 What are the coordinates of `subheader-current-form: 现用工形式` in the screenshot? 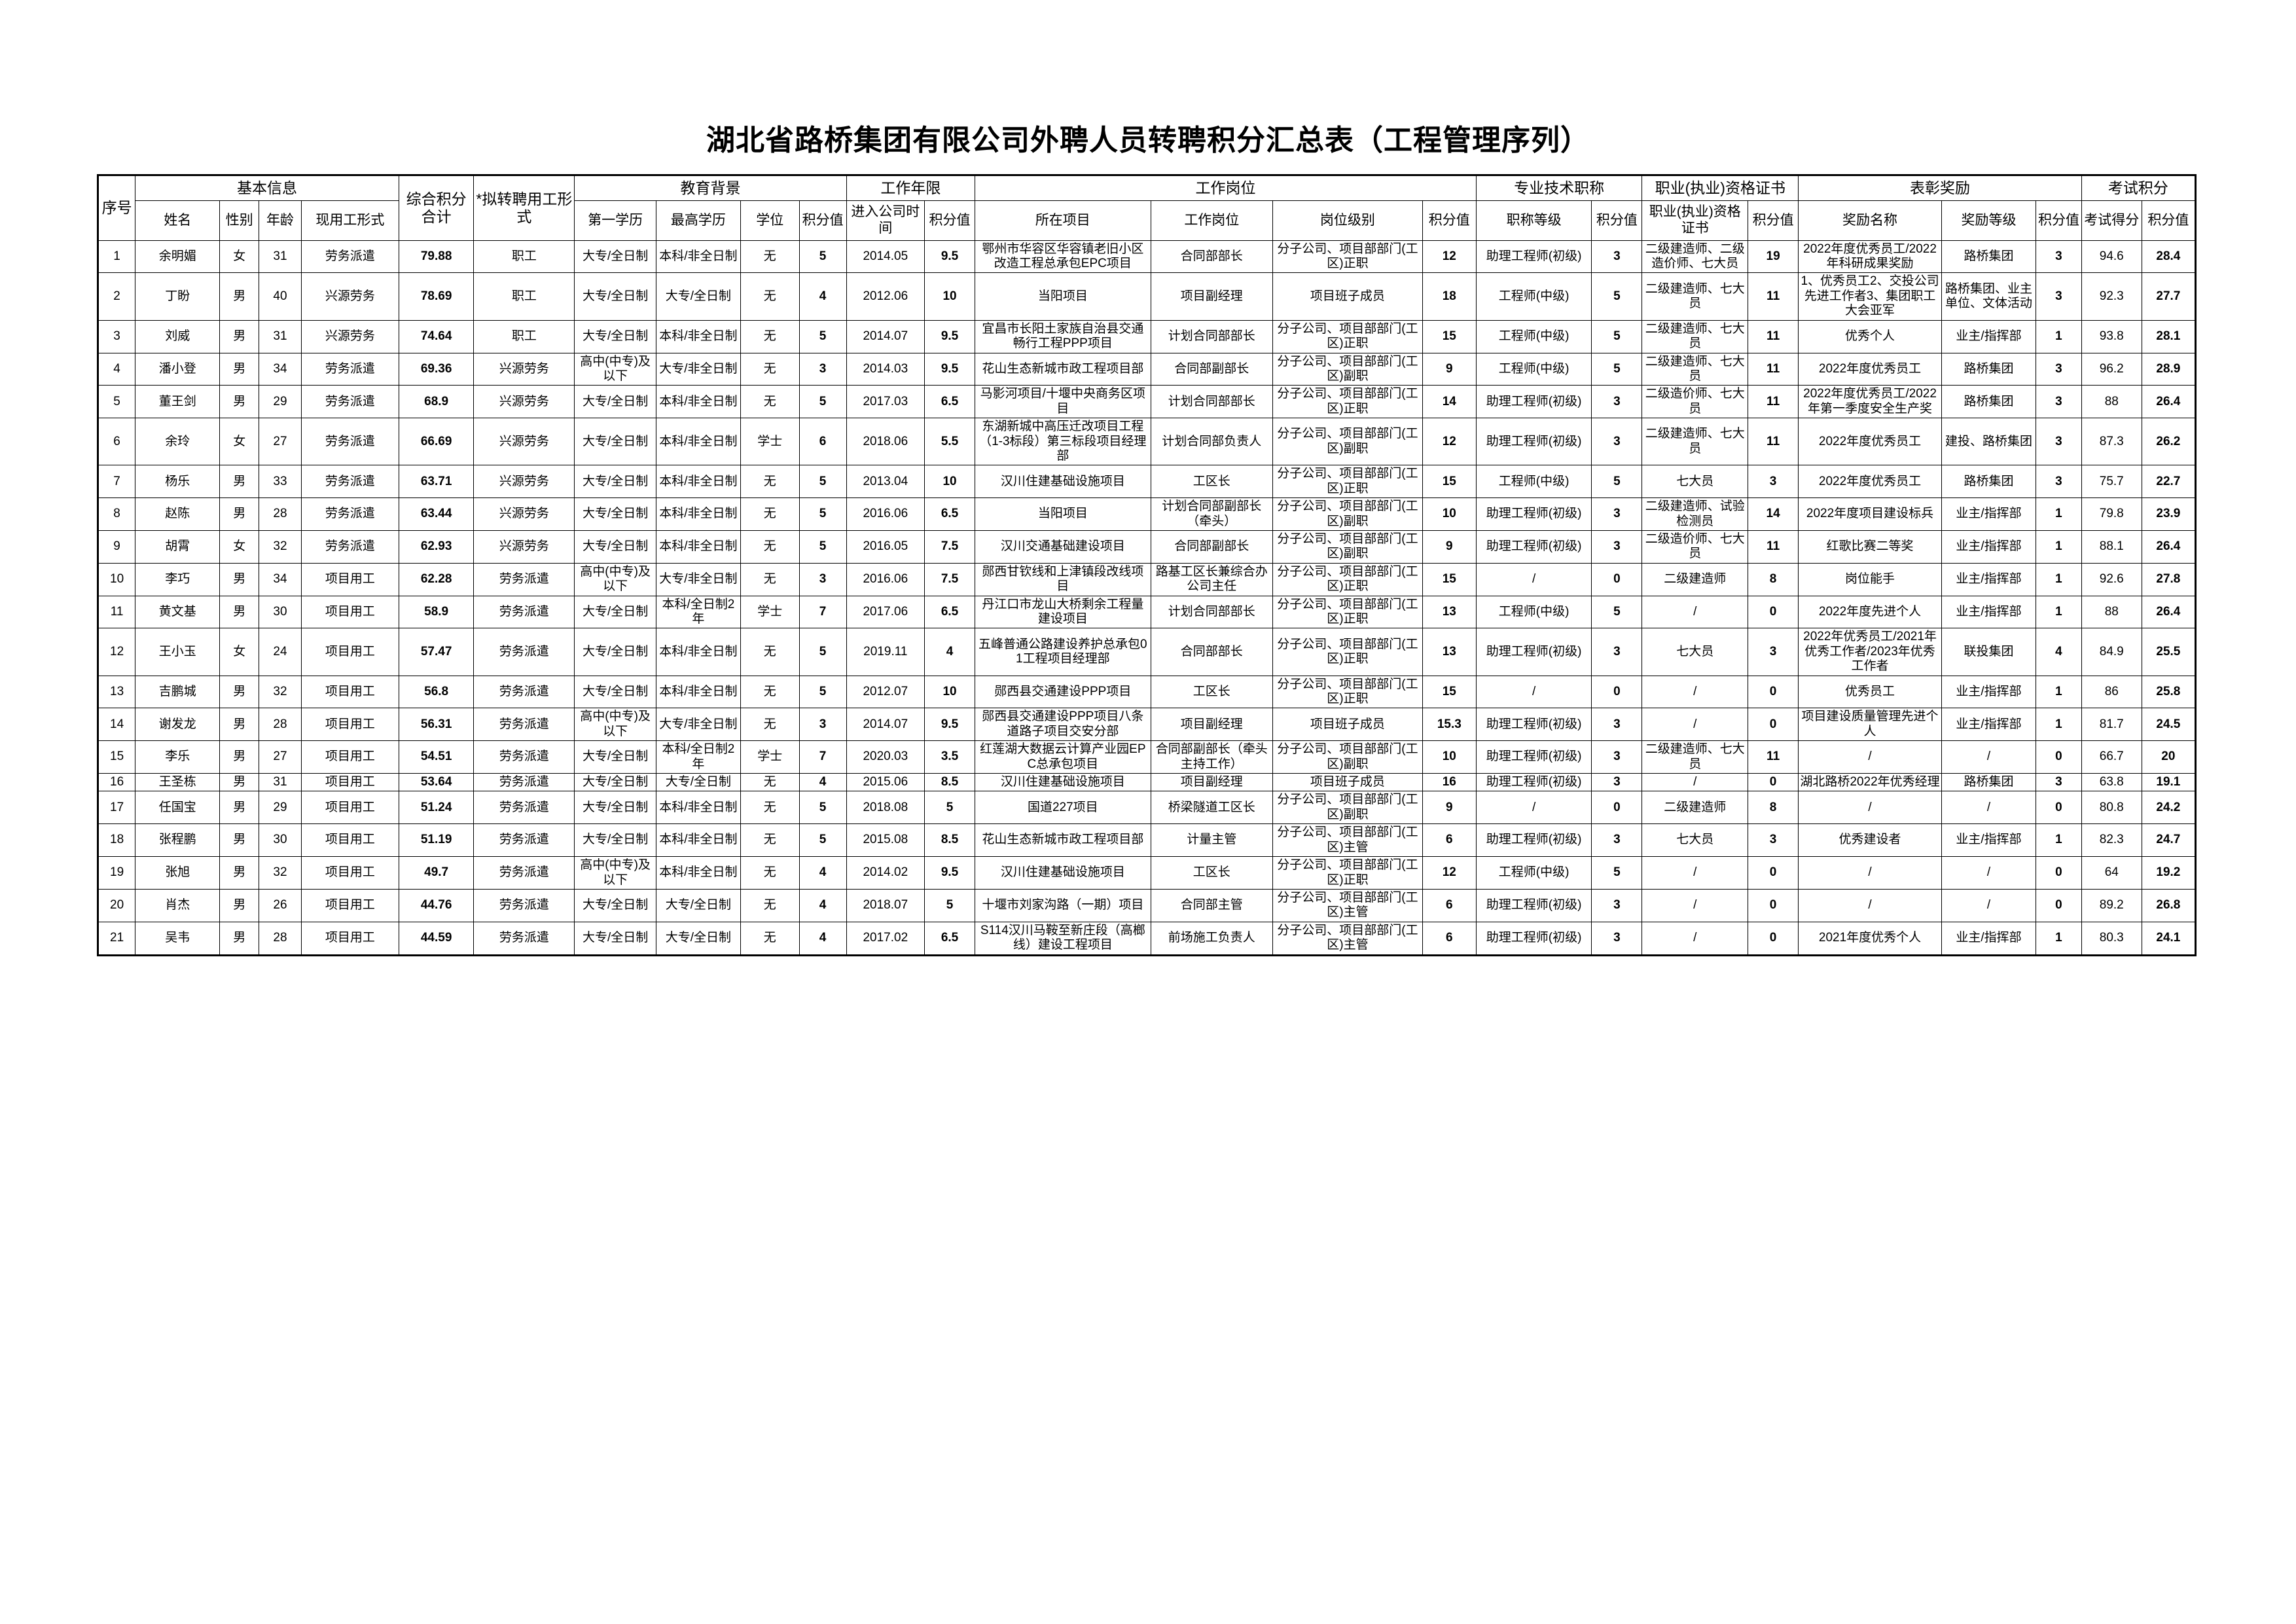 It's located at (349, 220).